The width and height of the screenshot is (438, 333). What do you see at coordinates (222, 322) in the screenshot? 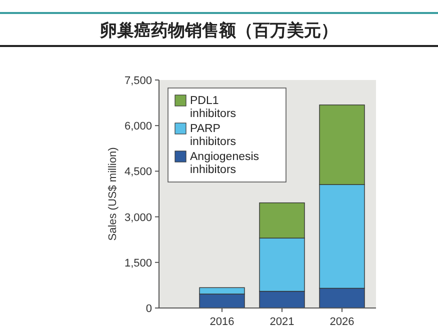
I see `x-tick-label: 2016` at bounding box center [222, 322].